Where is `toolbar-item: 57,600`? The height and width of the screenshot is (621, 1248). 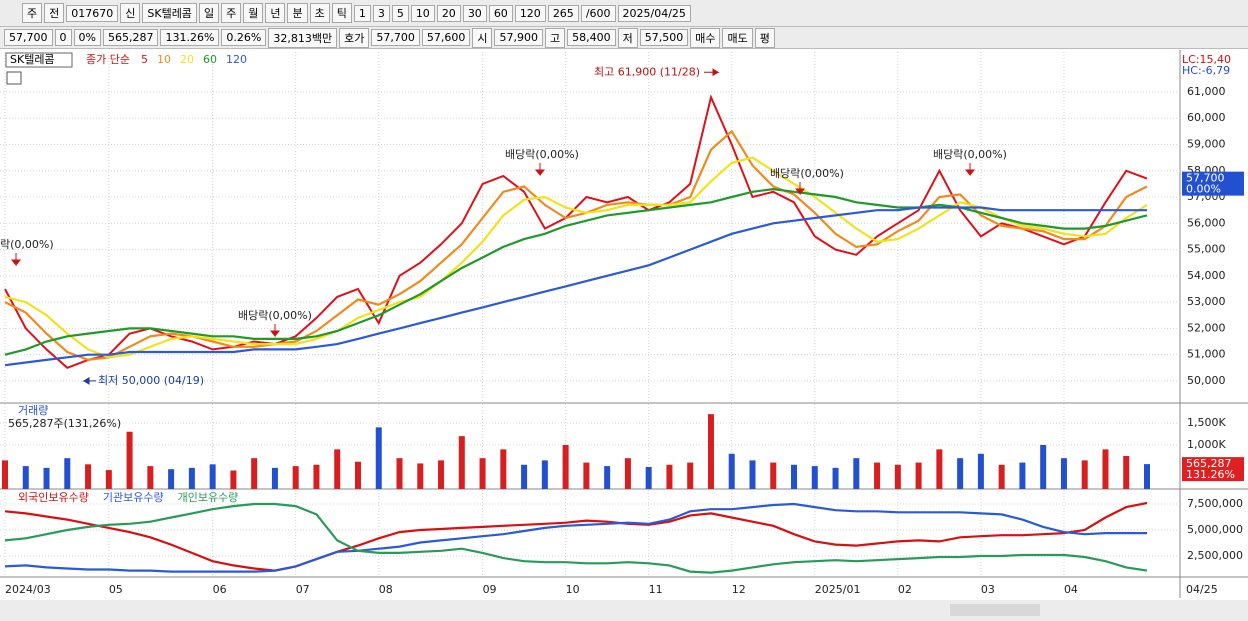
toolbar-item: 57,600 is located at coordinates (446, 37).